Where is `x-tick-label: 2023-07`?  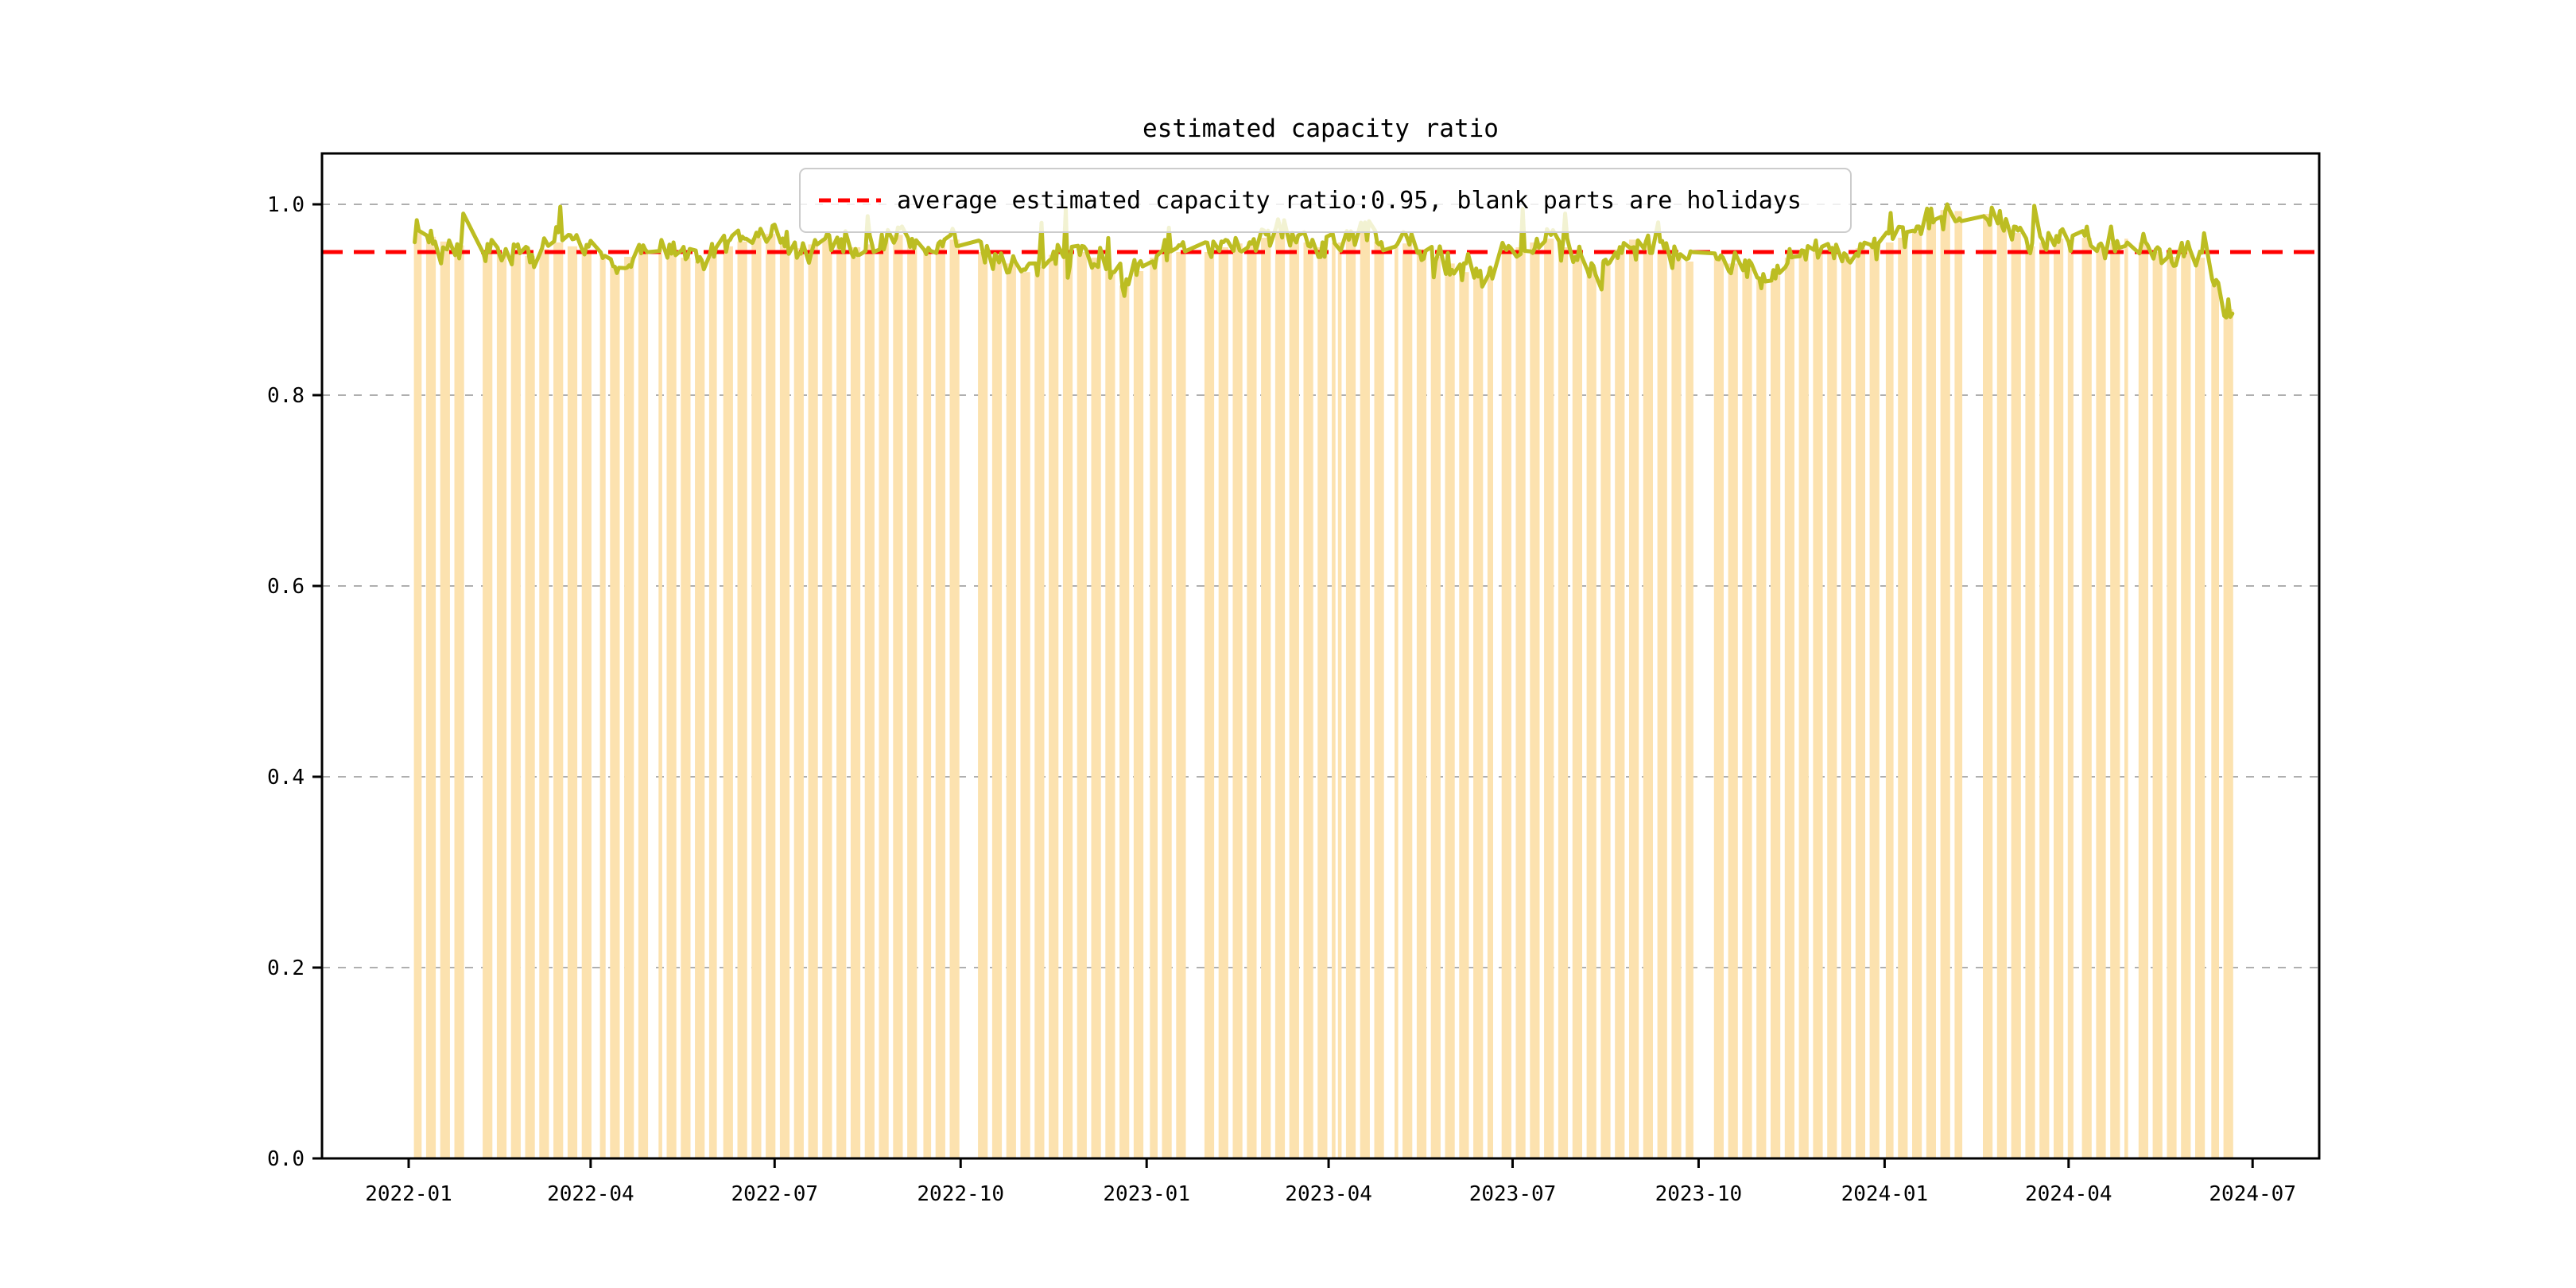
x-tick-label: 2023-07 is located at coordinates (1513, 1194).